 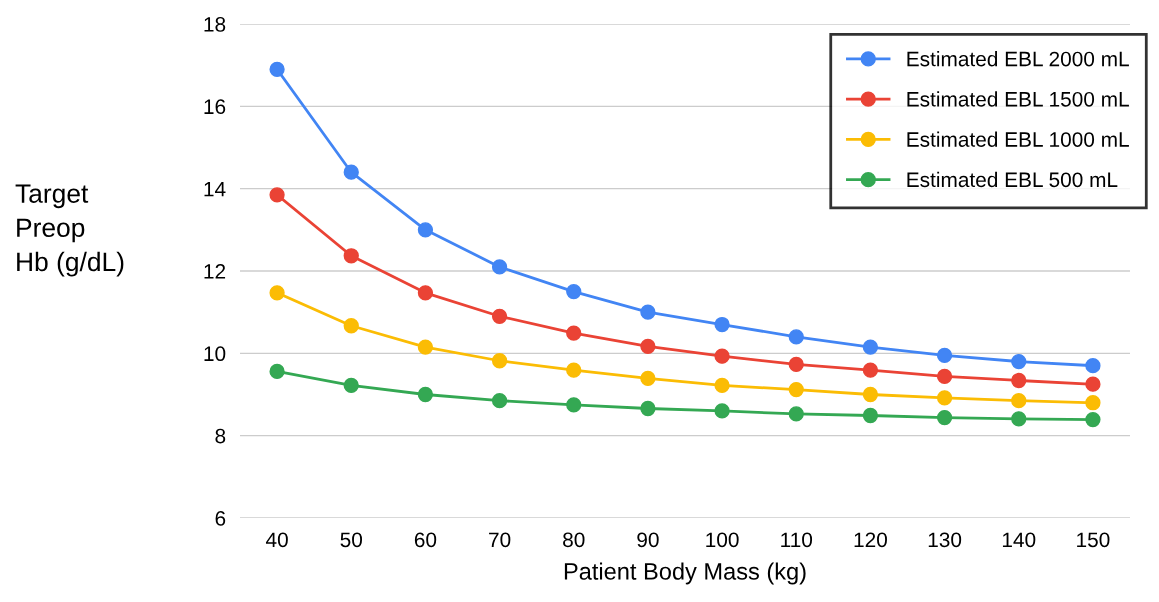 I want to click on legend-label: Estimated EBL 1500 mL, so click(x=1018, y=99).